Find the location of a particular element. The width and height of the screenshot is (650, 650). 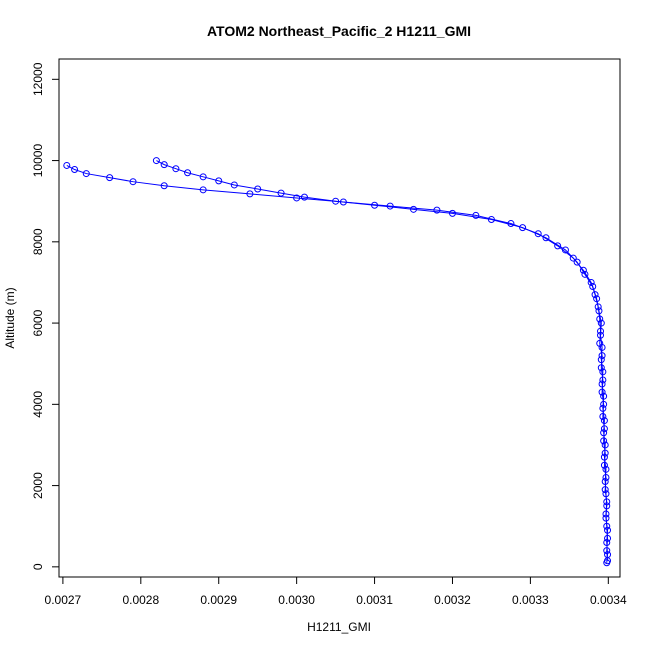

y-axis-label: Altitude (m) is located at coordinates (10, 317).